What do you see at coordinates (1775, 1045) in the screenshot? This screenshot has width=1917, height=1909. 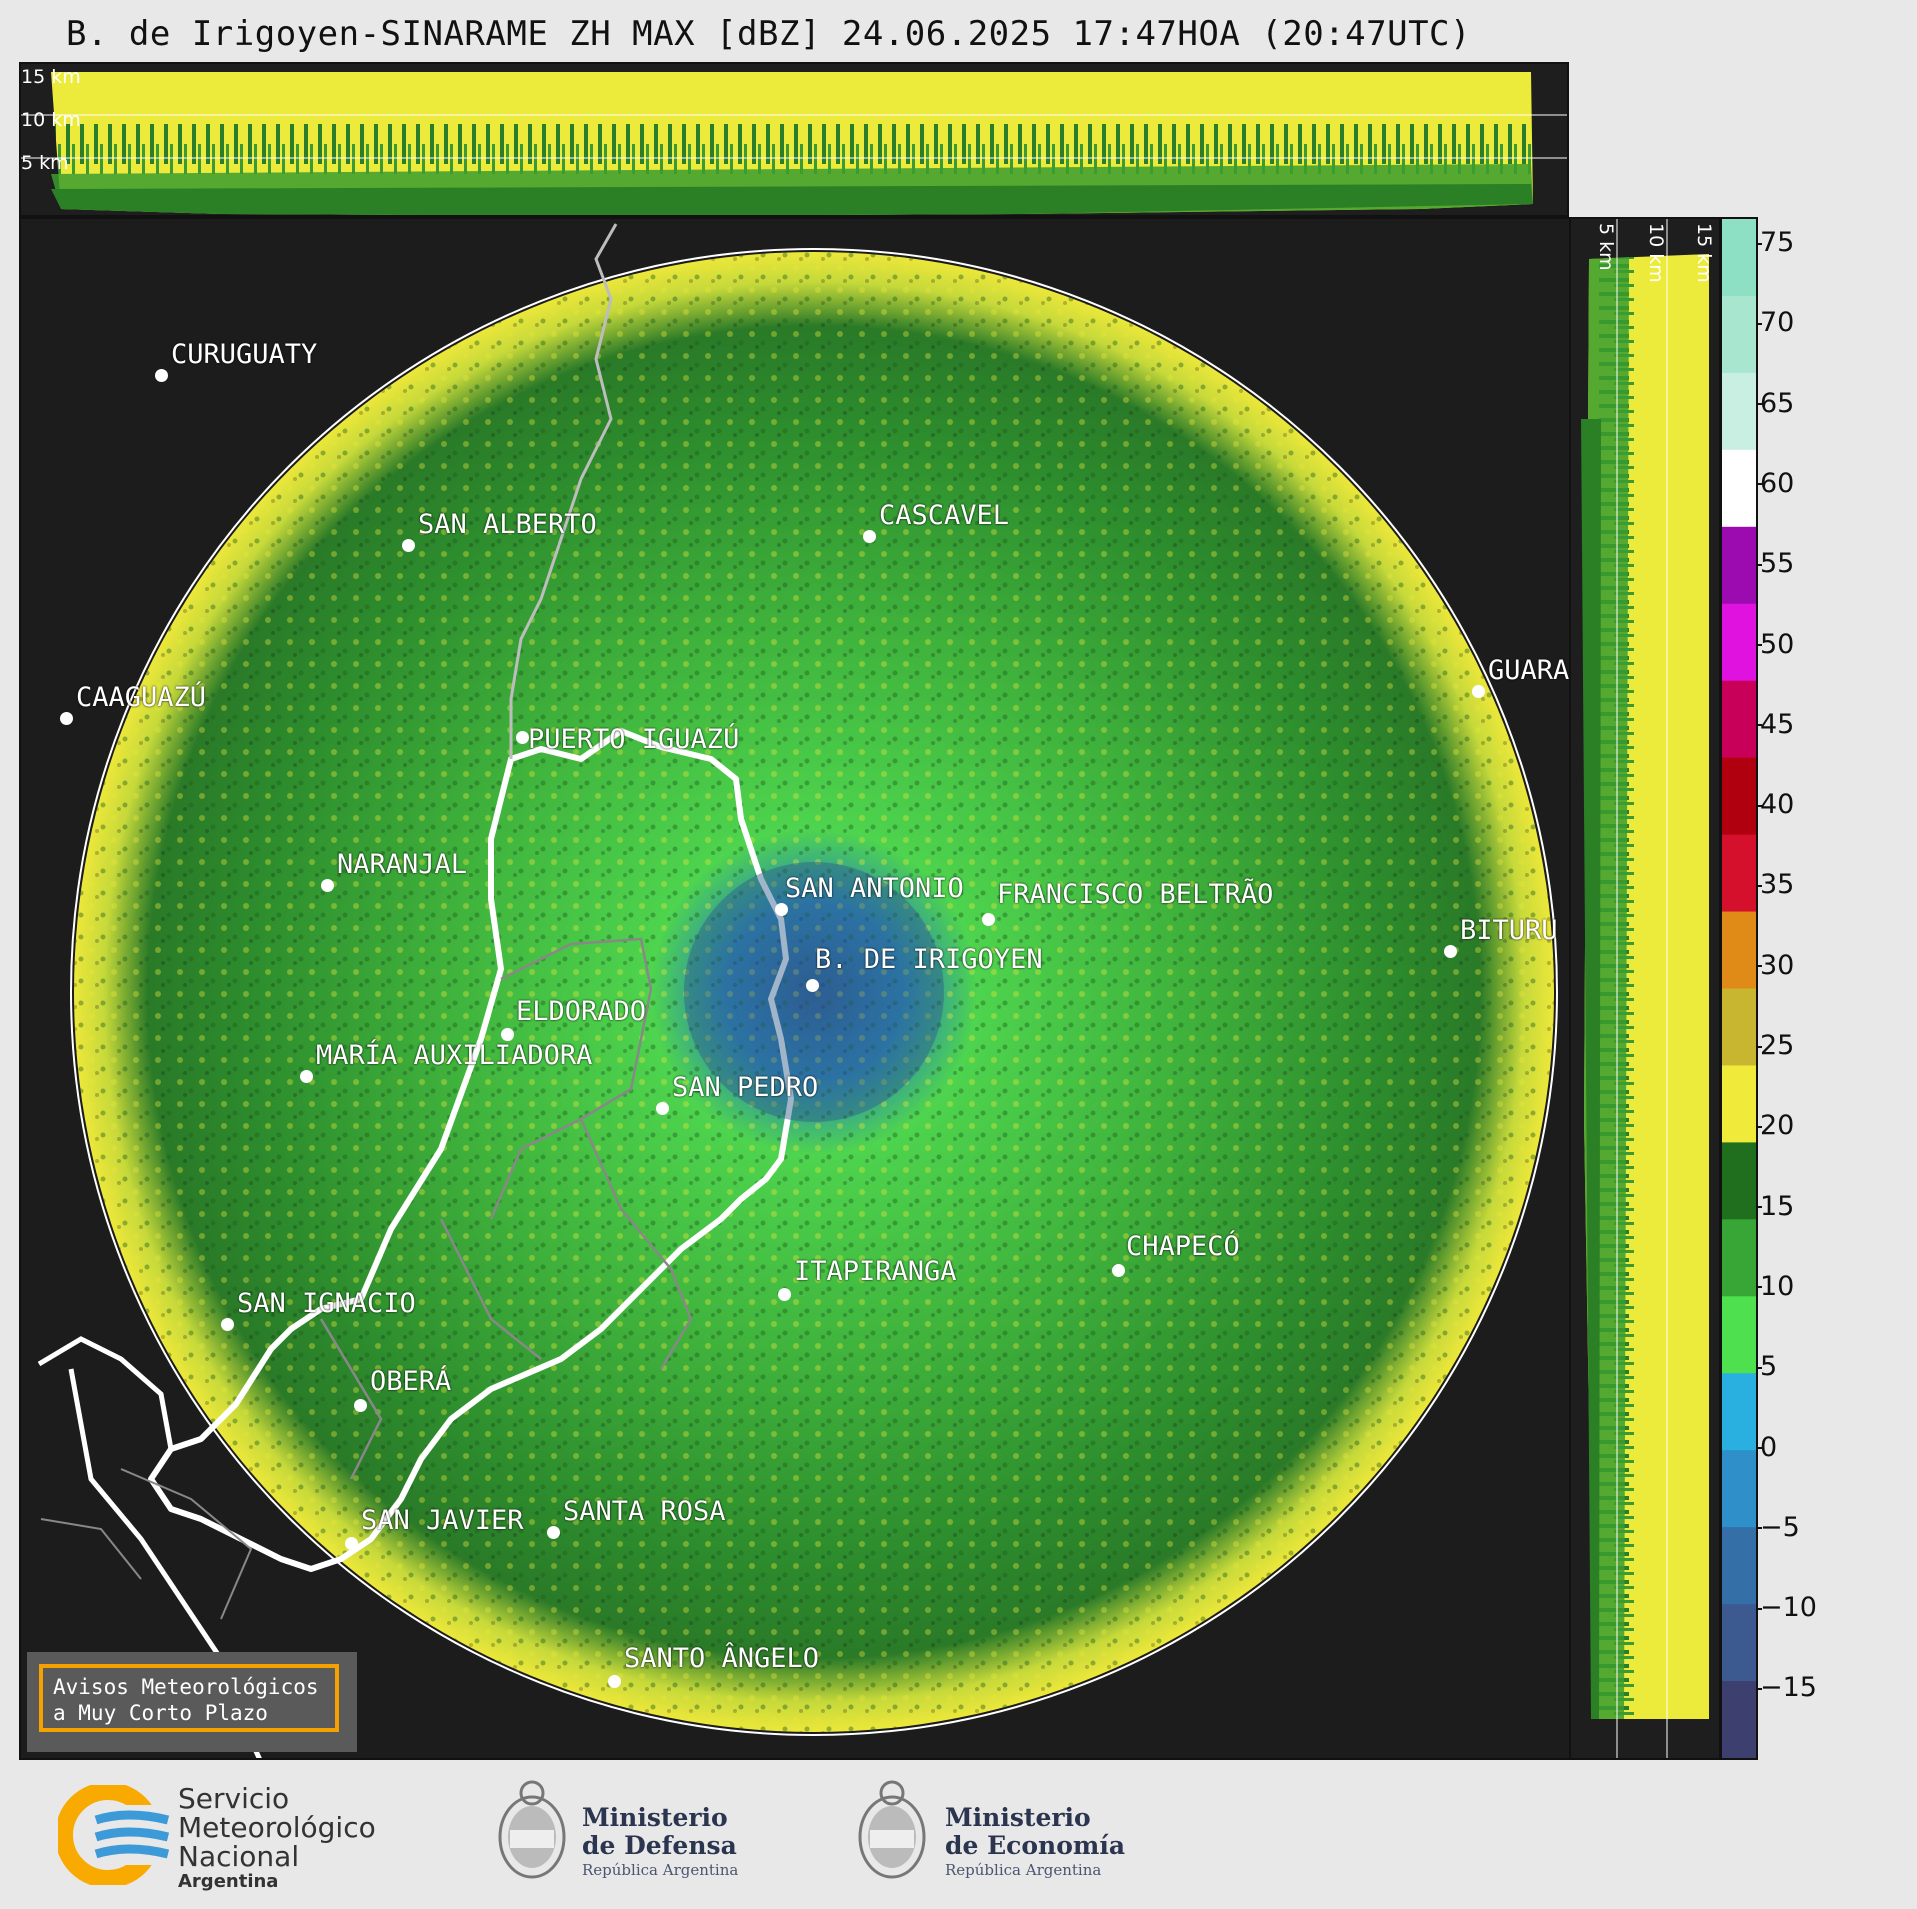 I see `colorbar-tick-label: 25` at bounding box center [1775, 1045].